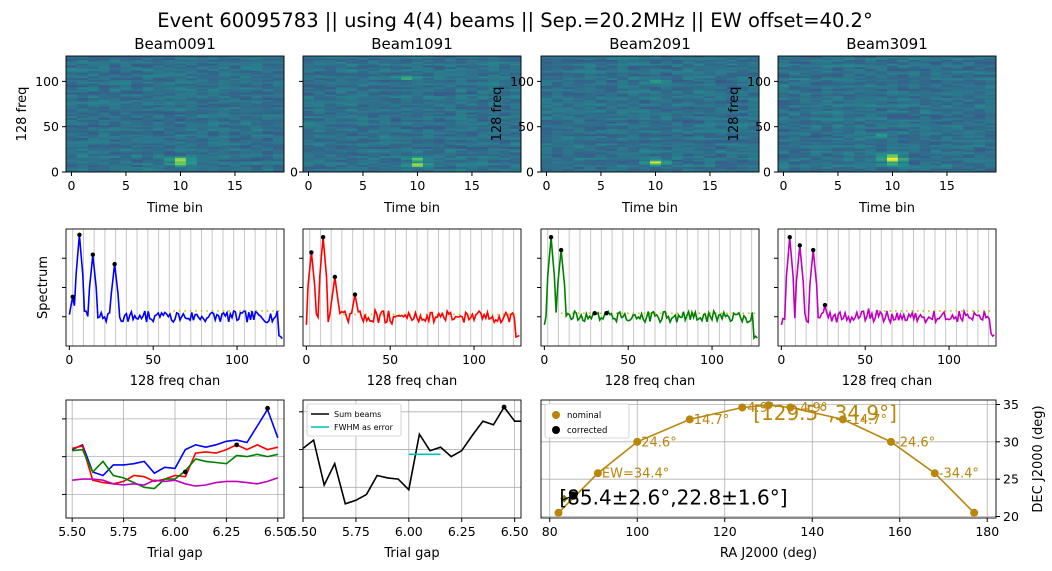  Describe the element at coordinates (308, 185) in the screenshot. I see `x-tick-label: 0` at that location.